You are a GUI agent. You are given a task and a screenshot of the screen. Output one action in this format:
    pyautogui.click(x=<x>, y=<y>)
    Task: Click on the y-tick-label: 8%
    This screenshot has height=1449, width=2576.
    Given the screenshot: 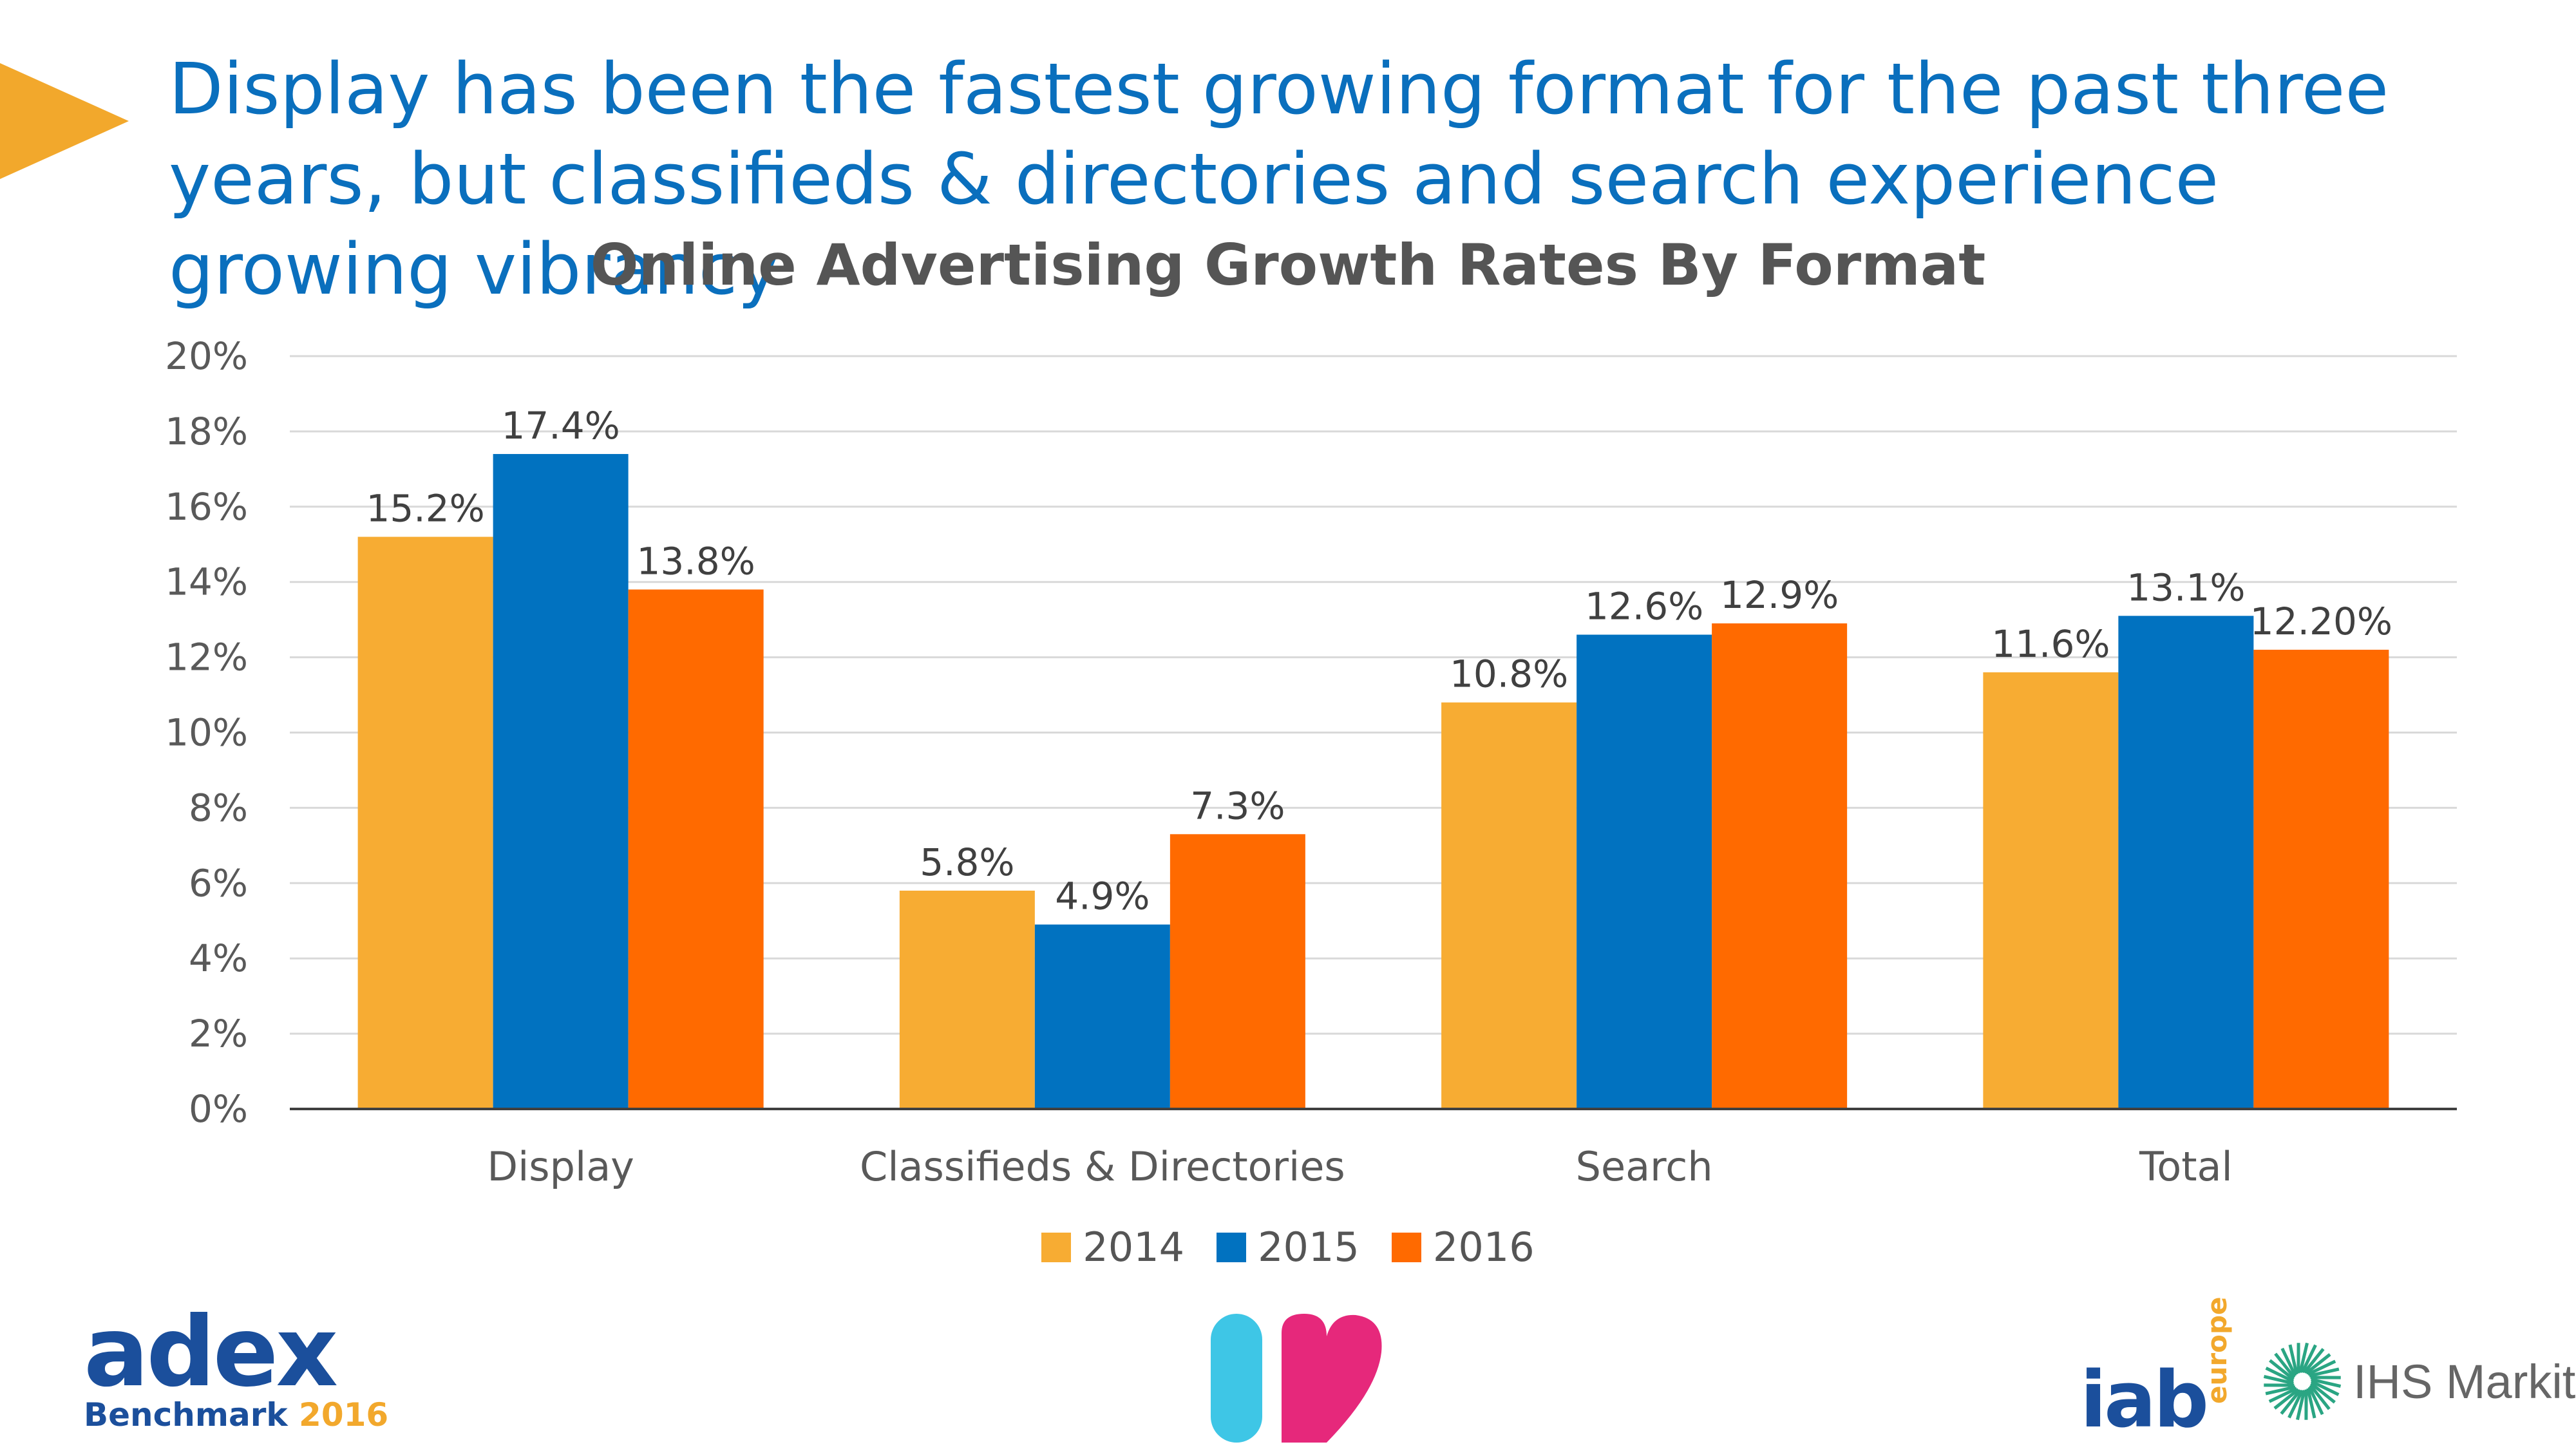 What is the action you would take?
    pyautogui.click(x=218, y=808)
    